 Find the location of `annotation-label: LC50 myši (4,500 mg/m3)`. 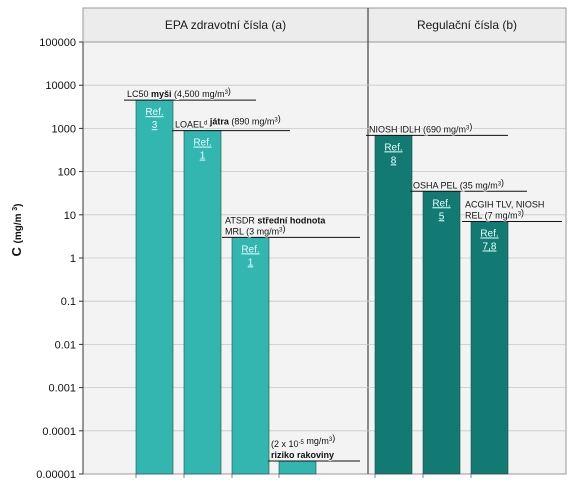

annotation-label: LC50 myši (4,500 mg/m3) is located at coordinates (179, 92).